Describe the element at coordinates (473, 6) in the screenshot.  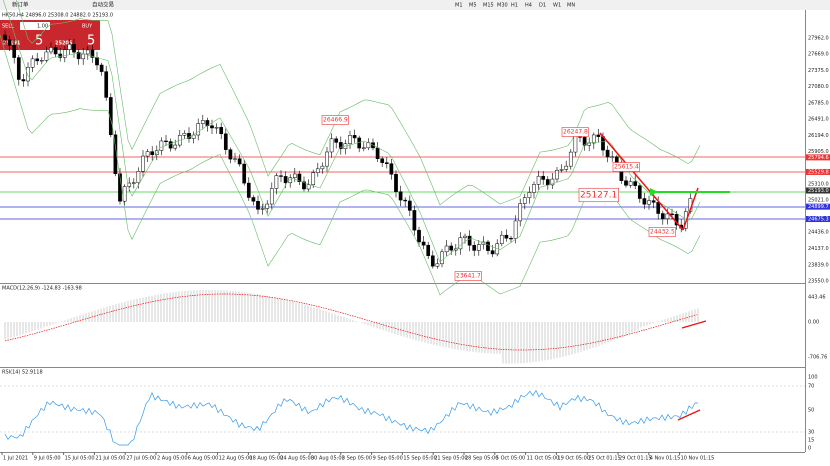
I see `timeframe-button: M5` at that location.